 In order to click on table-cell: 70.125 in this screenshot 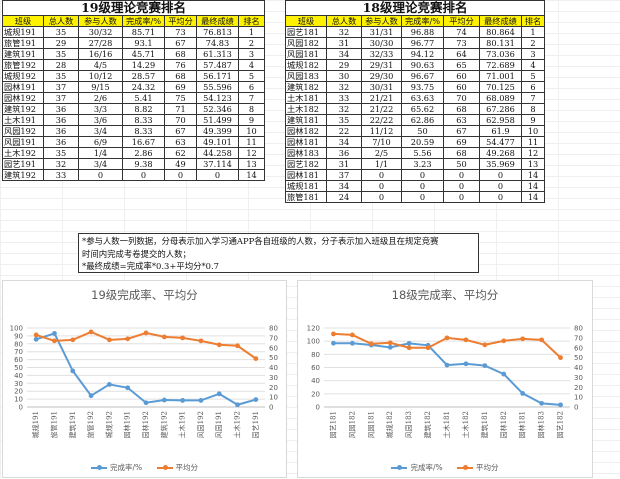, I will do `click(500, 87)`.